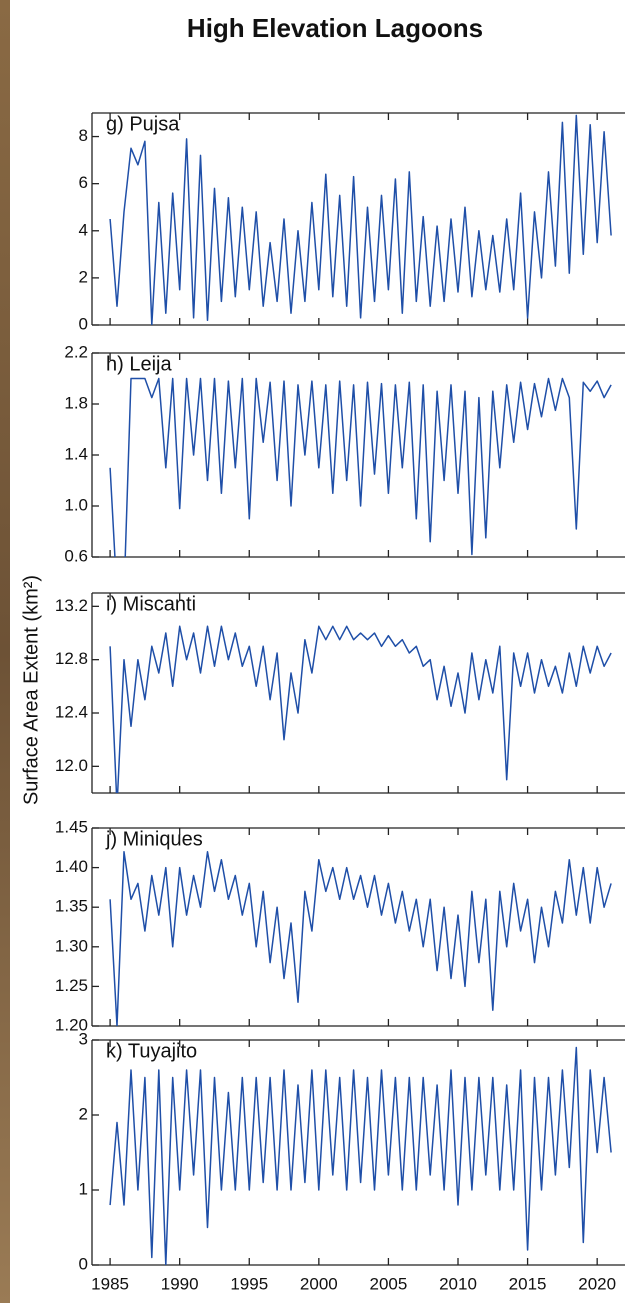 The height and width of the screenshot is (1303, 641). I want to click on y-tick-label: 6, so click(83, 182).